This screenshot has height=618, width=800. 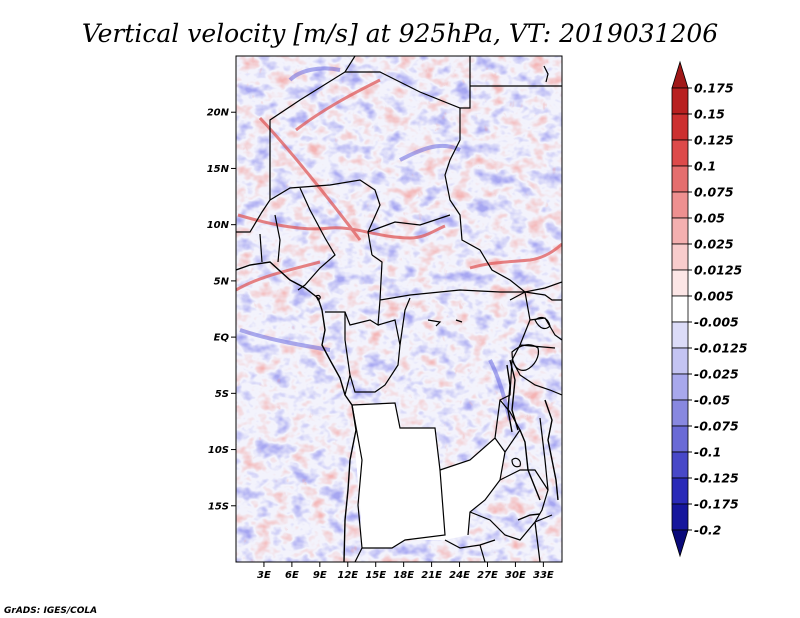 I want to click on grads-credit: GrADS: IGES/COLA, so click(x=50, y=611).